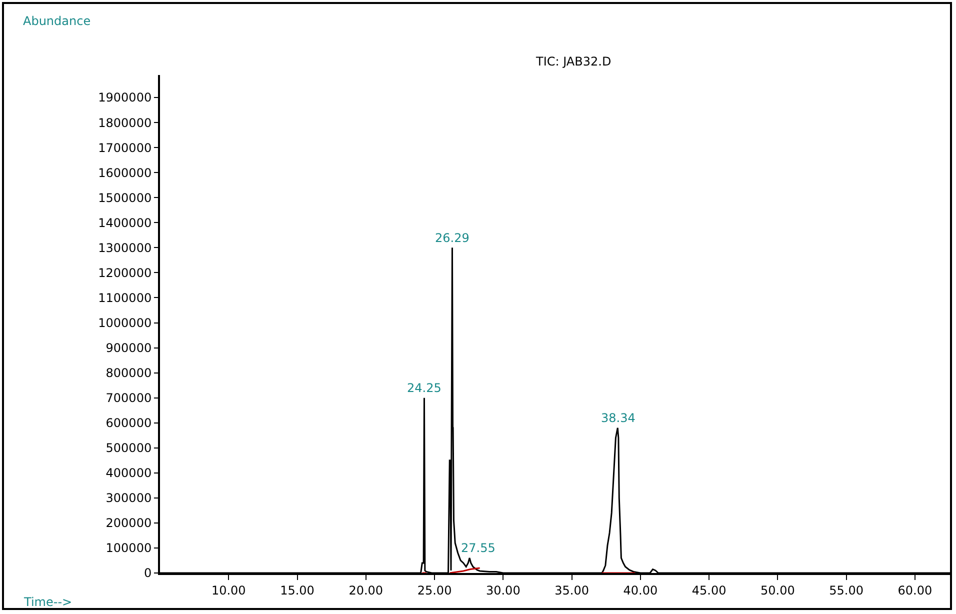  I want to click on x-tick-label: 55.00, so click(846, 590).